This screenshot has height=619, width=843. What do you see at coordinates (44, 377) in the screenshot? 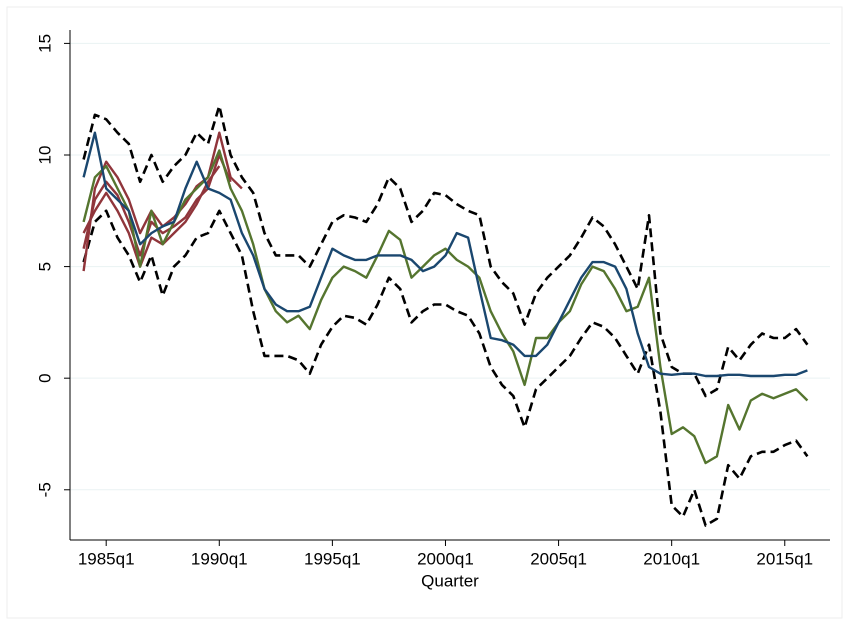
I see `y-tick-label: 0` at bounding box center [44, 377].